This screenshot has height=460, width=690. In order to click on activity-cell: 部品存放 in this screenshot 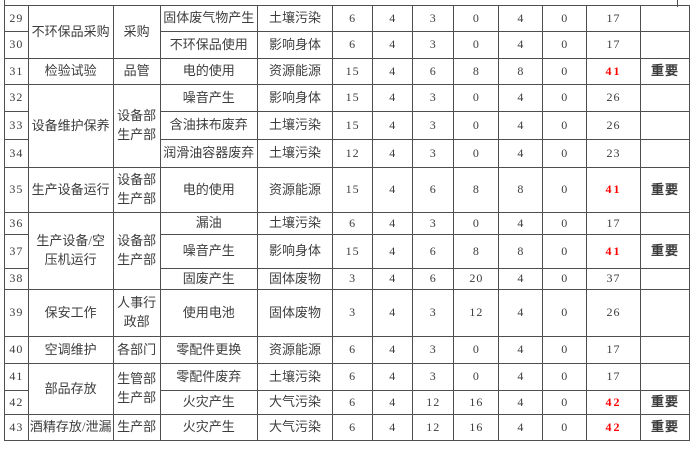, I will do `click(70, 389)`.